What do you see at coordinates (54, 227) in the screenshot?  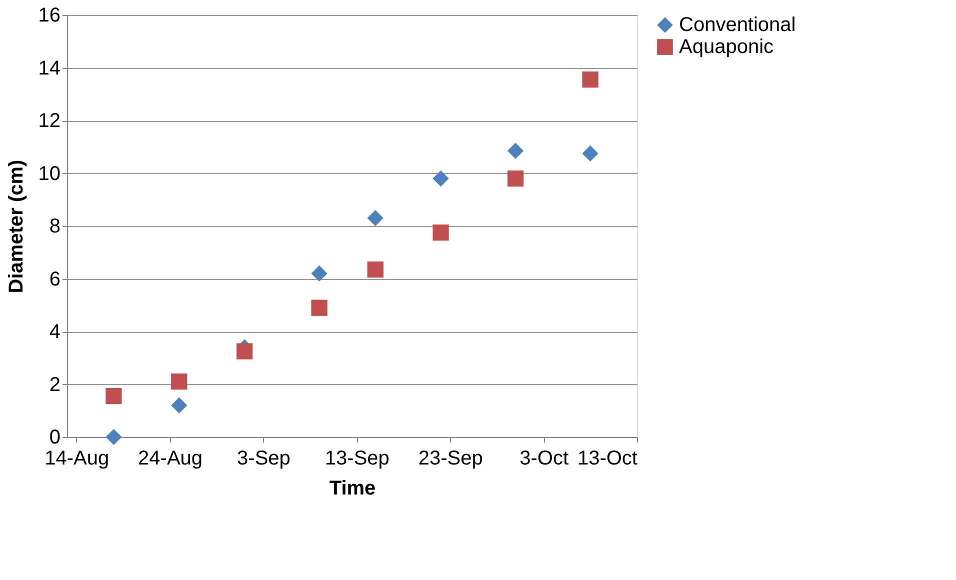 I see `y-tick-label: 8` at bounding box center [54, 227].